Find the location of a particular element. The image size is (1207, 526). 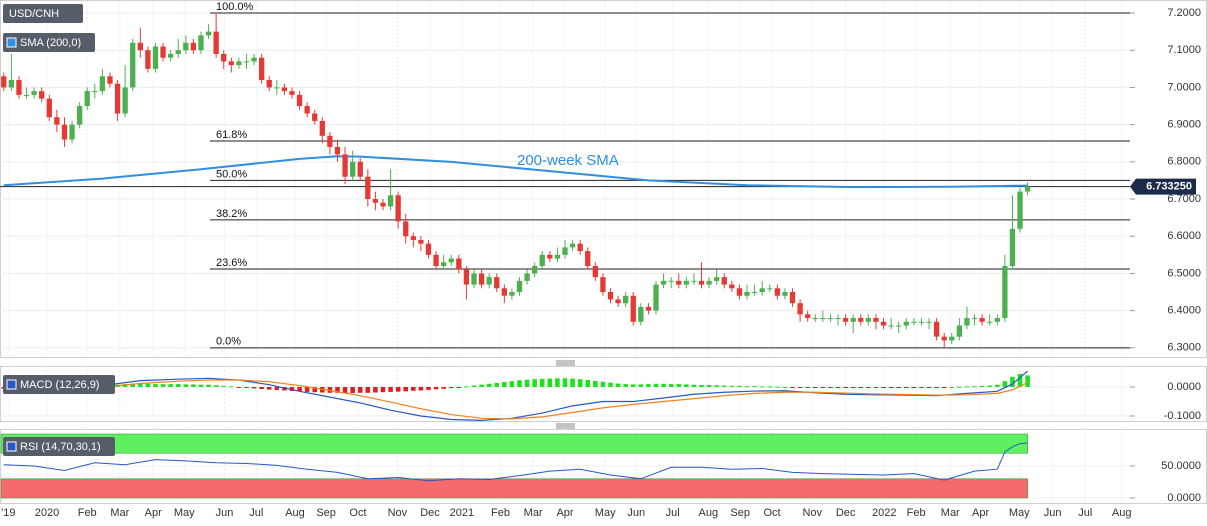

x-tick-label: Jul is located at coordinates (256, 513).